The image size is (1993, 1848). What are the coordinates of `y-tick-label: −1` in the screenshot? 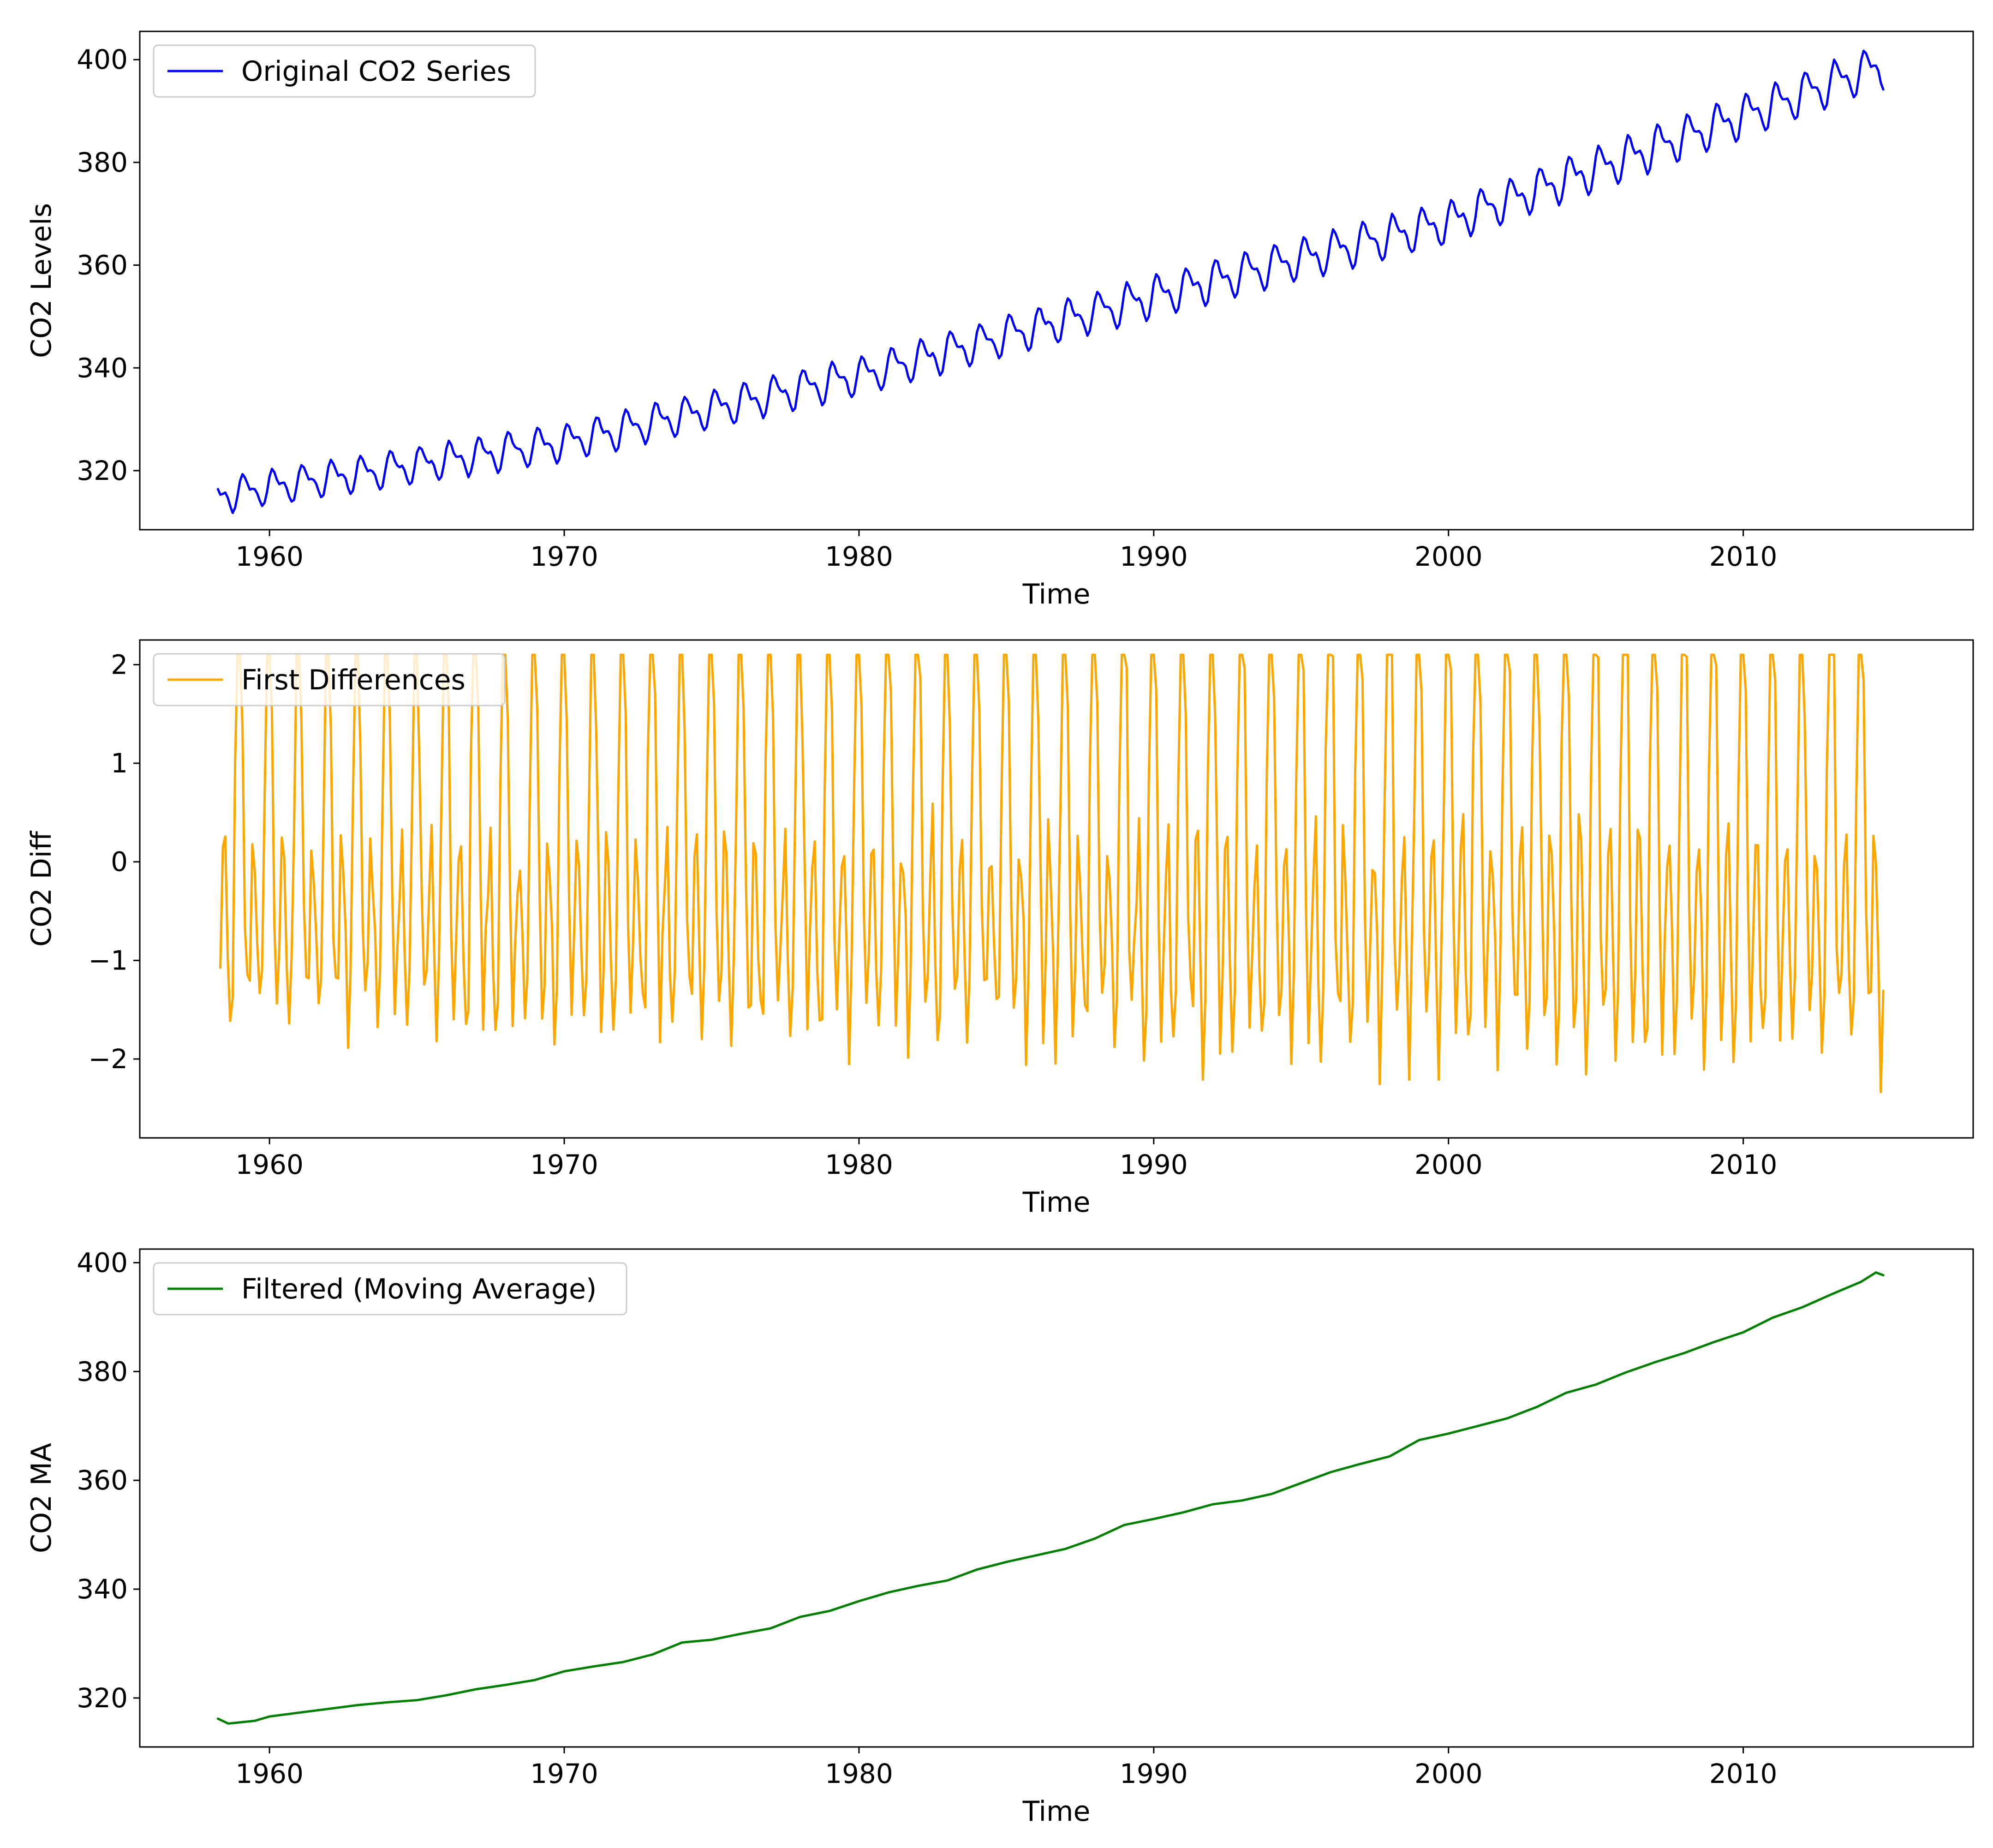 It's located at (109, 960).